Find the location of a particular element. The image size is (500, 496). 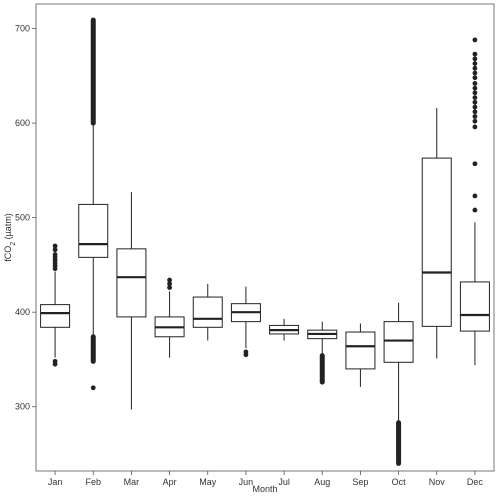

x-tick-label-jul: Jul is located at coordinates (284, 482).